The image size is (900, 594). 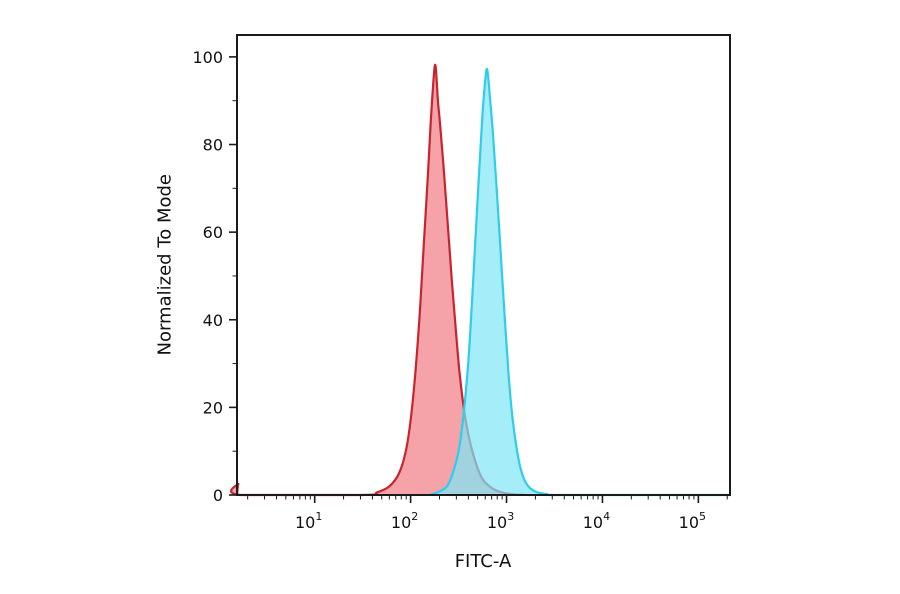 What do you see at coordinates (207, 57) in the screenshot?
I see `y-tick-label: 100` at bounding box center [207, 57].